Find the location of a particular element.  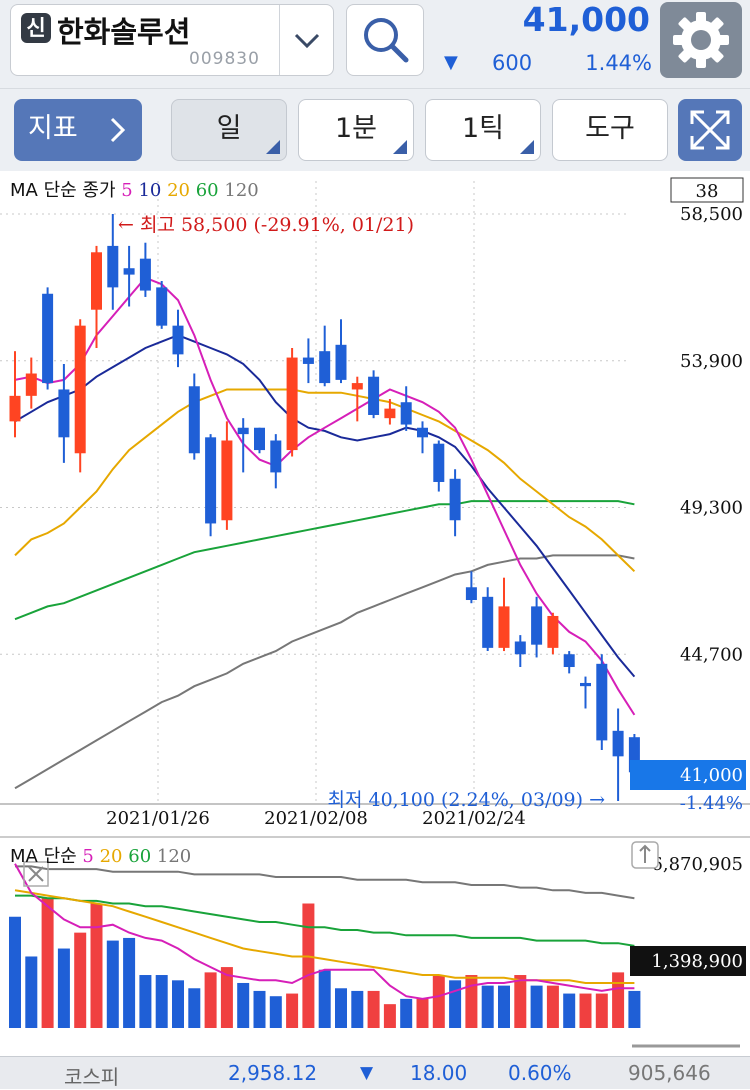

resize-icon is located at coordinates (645, 855).